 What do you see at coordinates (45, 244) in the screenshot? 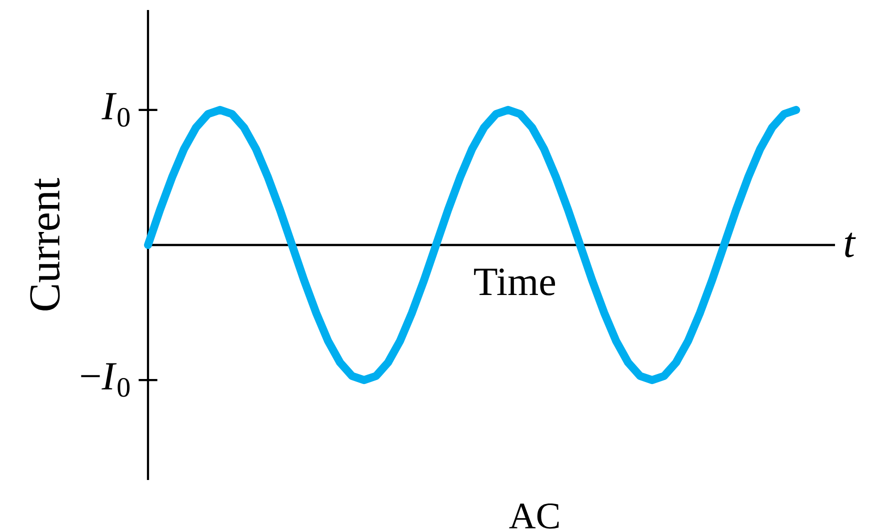
I see `y-axis-title: Current` at bounding box center [45, 244].